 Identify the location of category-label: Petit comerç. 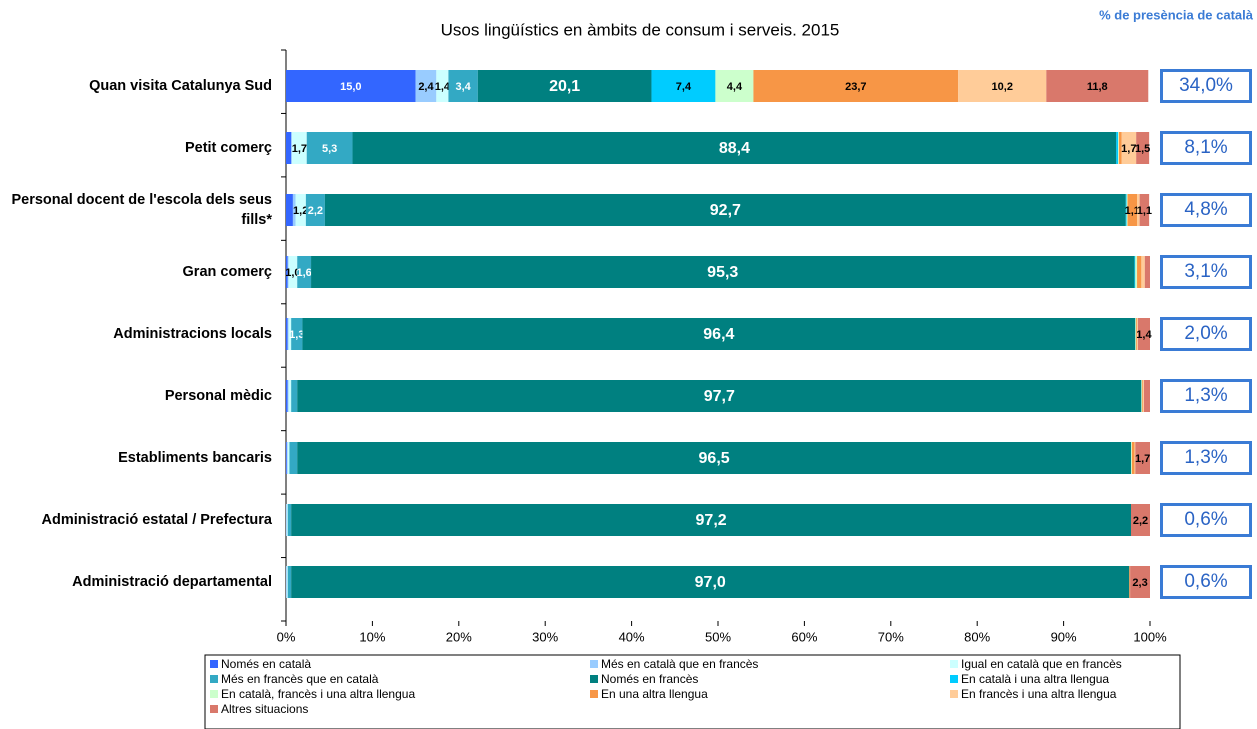
(228, 148).